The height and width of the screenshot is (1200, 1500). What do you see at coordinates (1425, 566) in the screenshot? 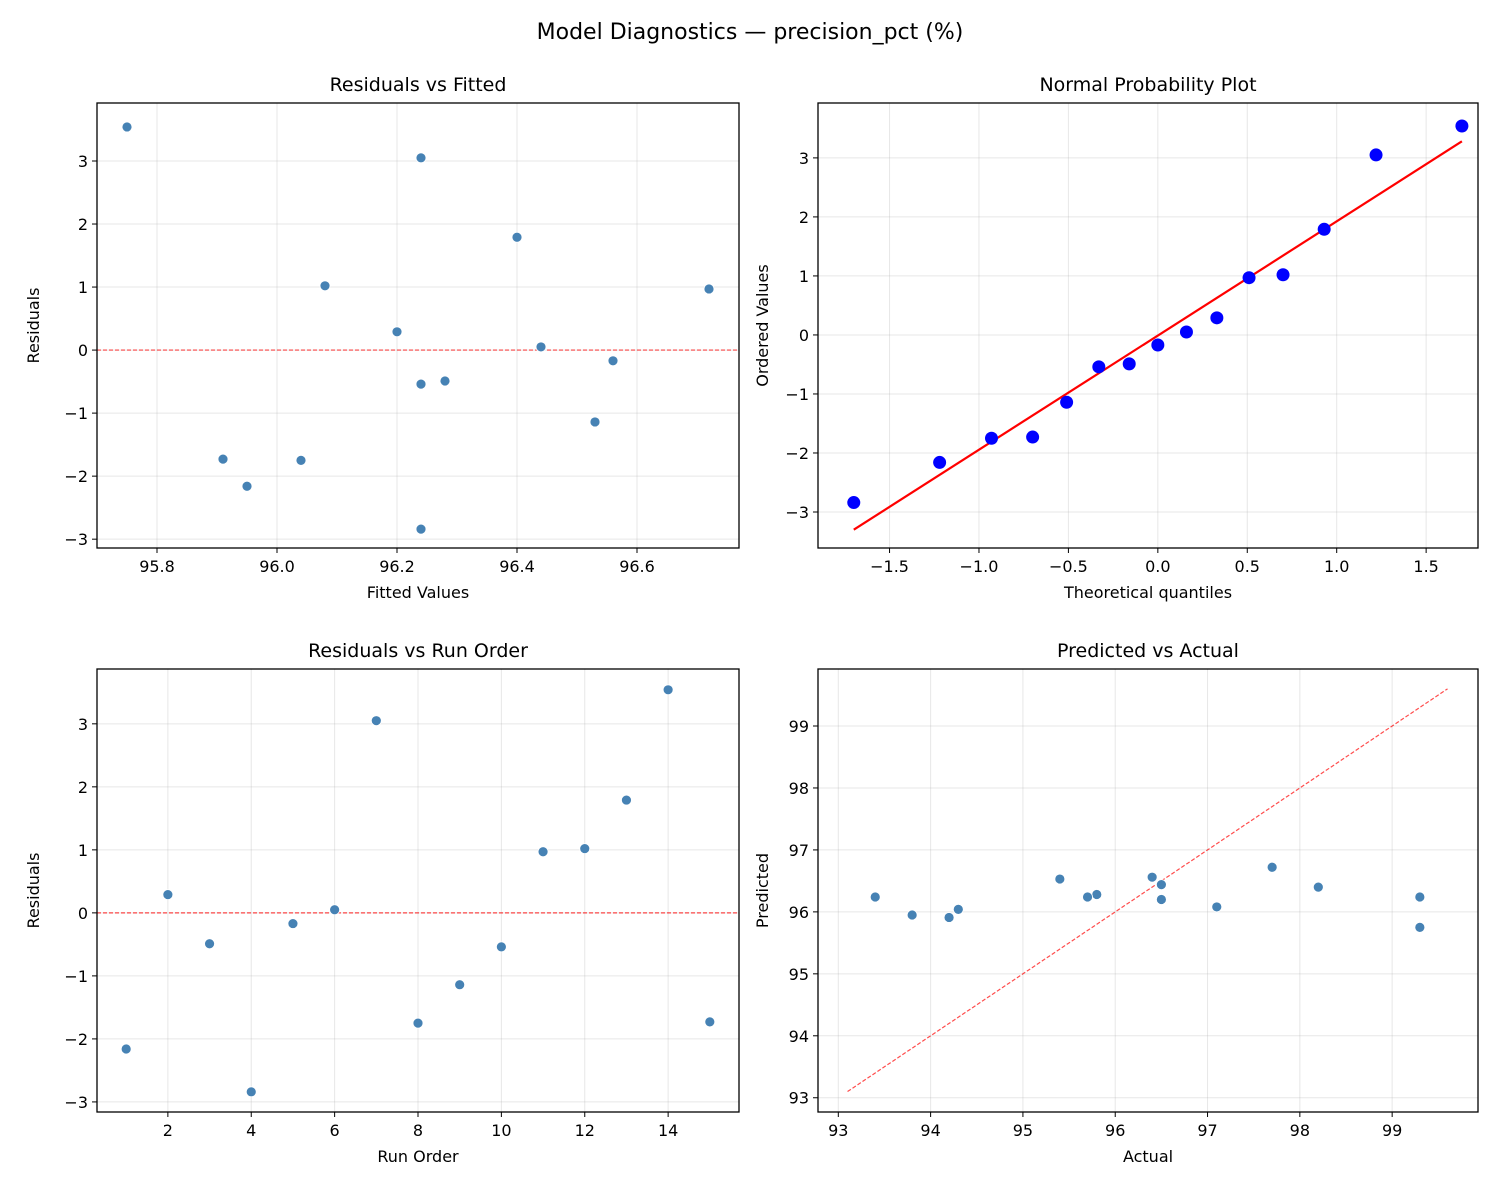
I see `x-tick-label: 1.5` at bounding box center [1425, 566].